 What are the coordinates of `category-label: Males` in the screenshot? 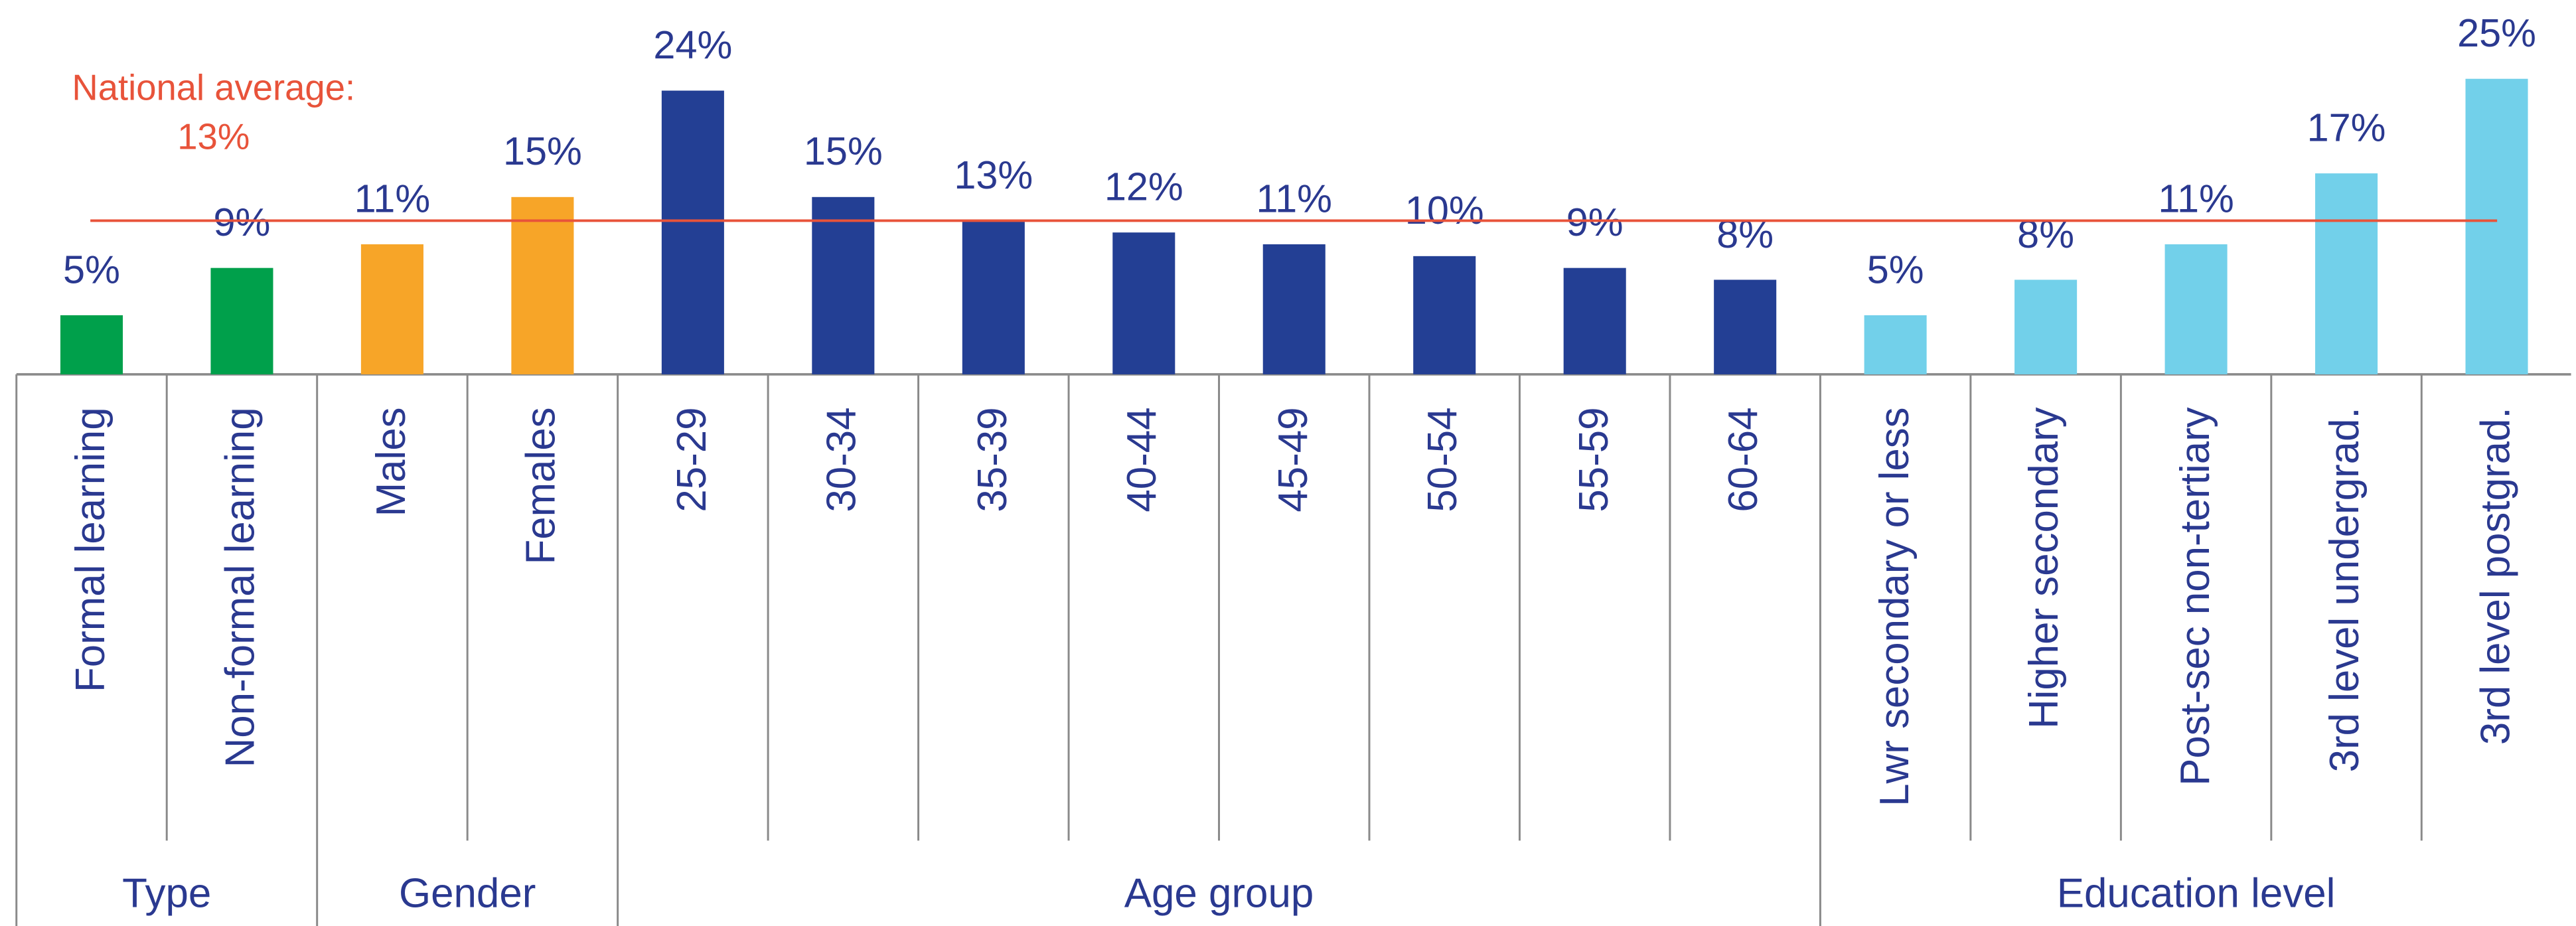 It's located at (392, 462).